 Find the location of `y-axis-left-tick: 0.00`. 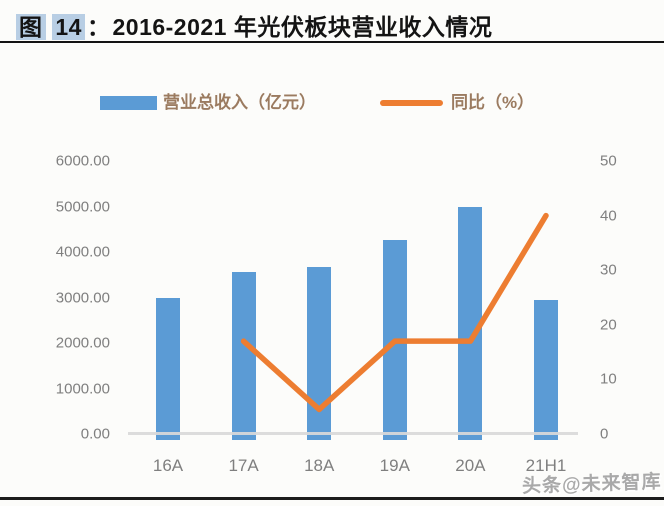

y-axis-left-tick: 0.00 is located at coordinates (95, 434).